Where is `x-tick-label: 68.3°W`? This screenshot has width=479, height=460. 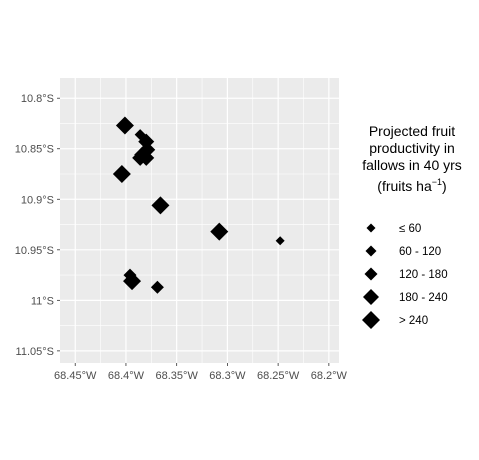 x-tick-label: 68.3°W is located at coordinates (227, 376).